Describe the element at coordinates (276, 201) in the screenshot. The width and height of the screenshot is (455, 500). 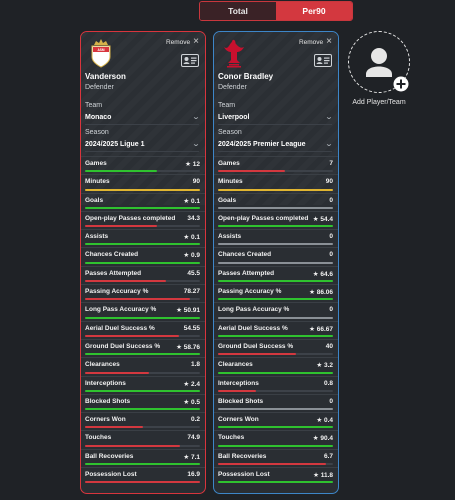
I see `stat-row: Goals 0` at that location.